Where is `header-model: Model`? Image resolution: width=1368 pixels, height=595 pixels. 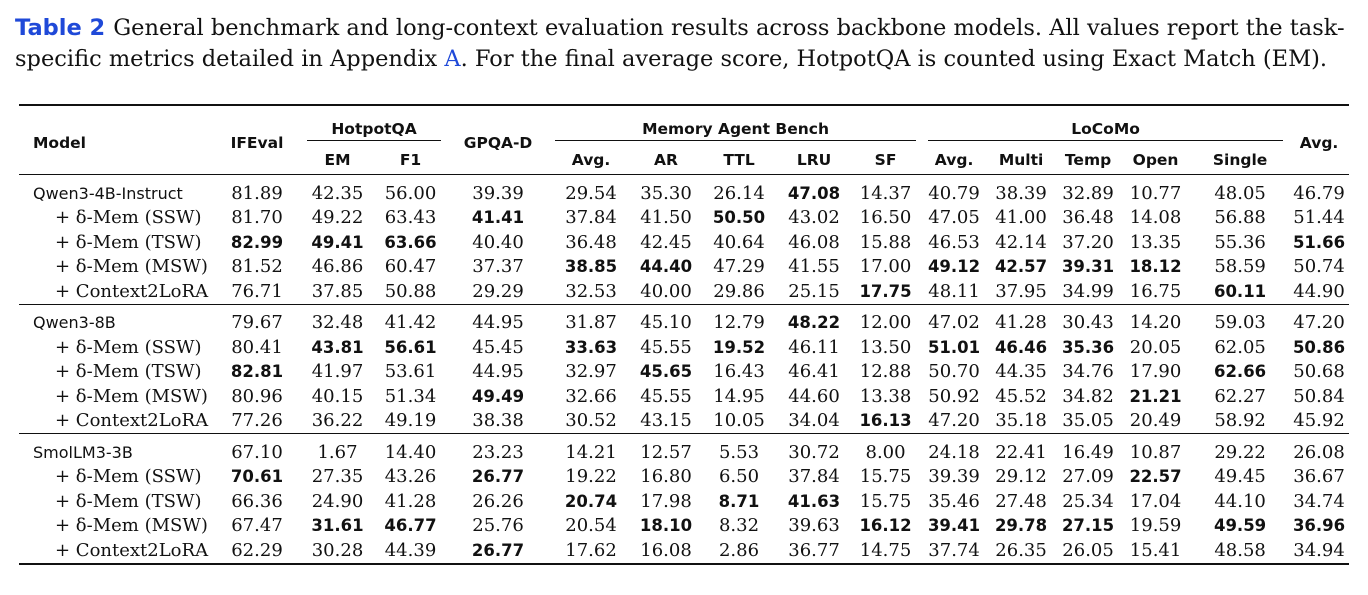 header-model: Model is located at coordinates (116, 139).